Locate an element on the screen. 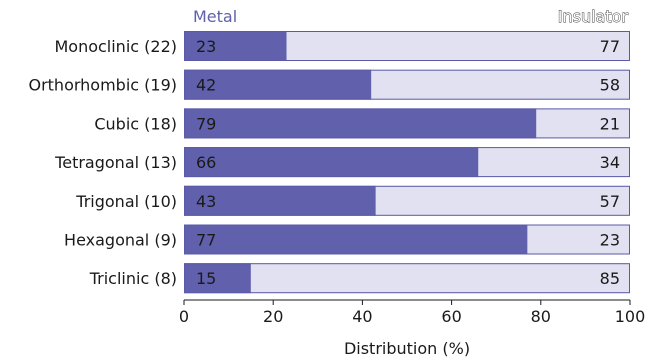  insulator-value-label: 85 is located at coordinates (610, 278).